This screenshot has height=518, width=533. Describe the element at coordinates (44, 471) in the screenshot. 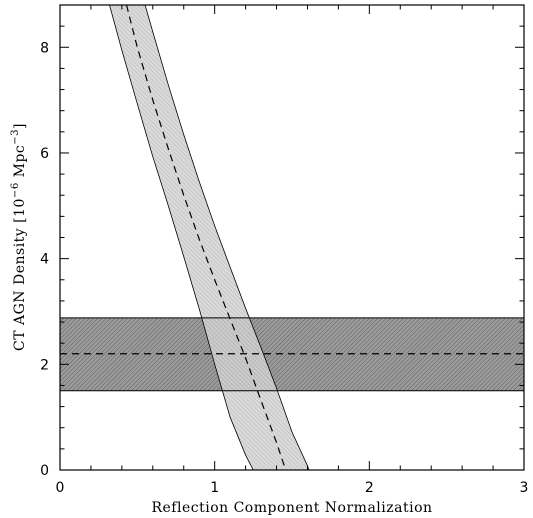

I see `y-tick-label: 0` at that location.